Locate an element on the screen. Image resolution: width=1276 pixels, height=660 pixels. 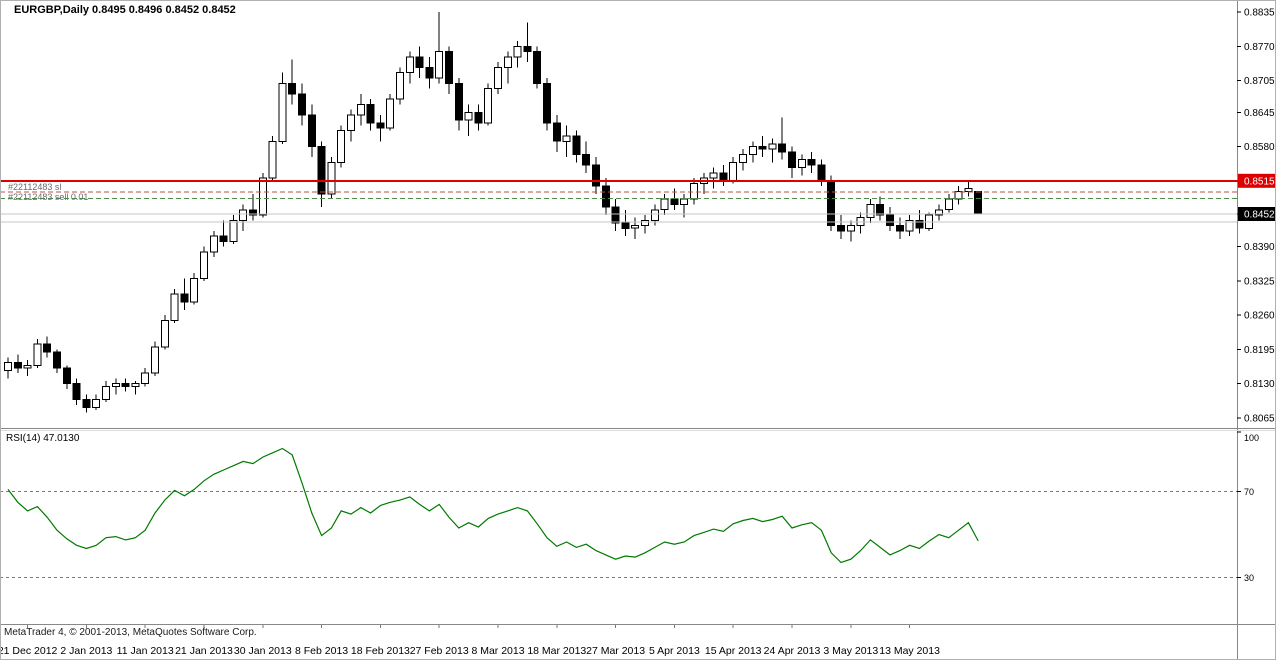
date-label: 13 May 2013 is located at coordinates (909, 651).